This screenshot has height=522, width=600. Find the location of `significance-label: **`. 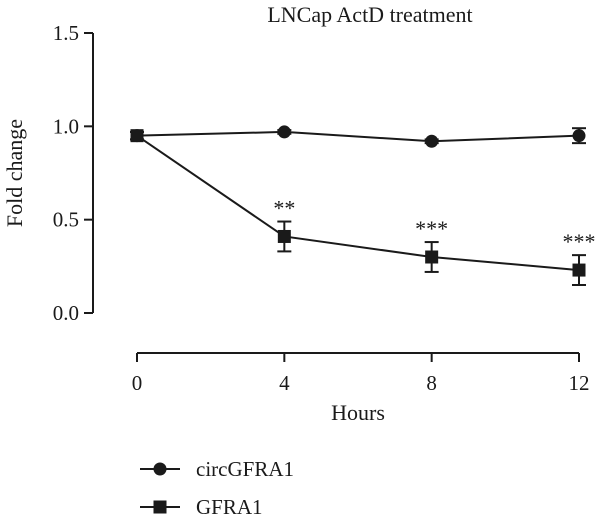

significance-label: ** is located at coordinates (284, 208).